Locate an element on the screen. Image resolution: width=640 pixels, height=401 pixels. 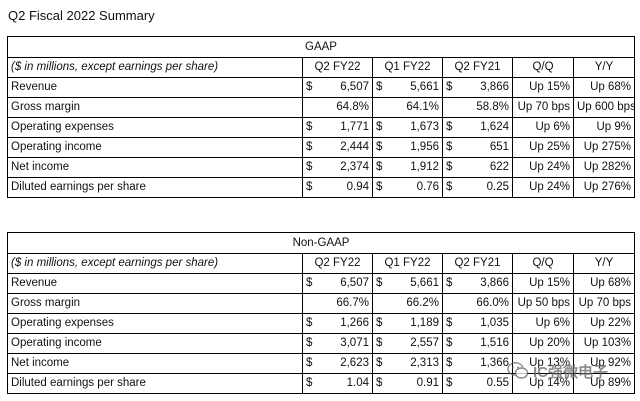
change-qq: Up 70 bps is located at coordinates (543, 107).